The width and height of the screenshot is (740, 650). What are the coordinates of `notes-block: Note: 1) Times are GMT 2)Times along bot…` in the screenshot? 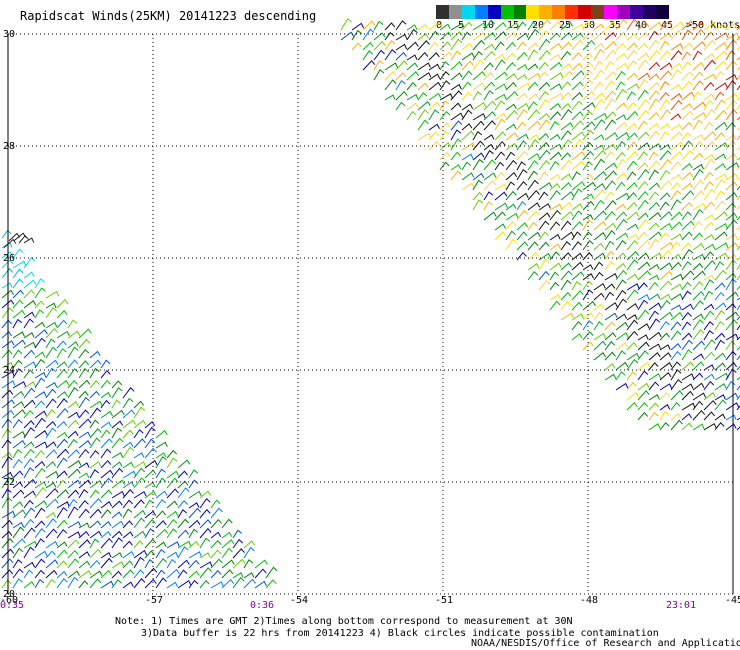 It's located at (387, 628).